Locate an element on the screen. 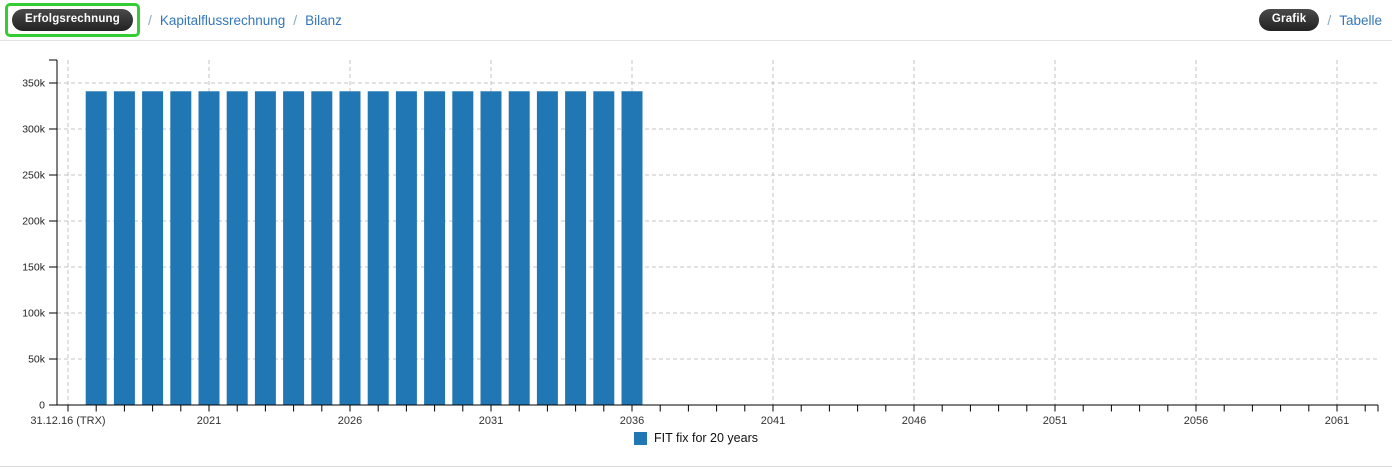 This screenshot has width=1392, height=471. bar-2035 is located at coordinates (604, 248).